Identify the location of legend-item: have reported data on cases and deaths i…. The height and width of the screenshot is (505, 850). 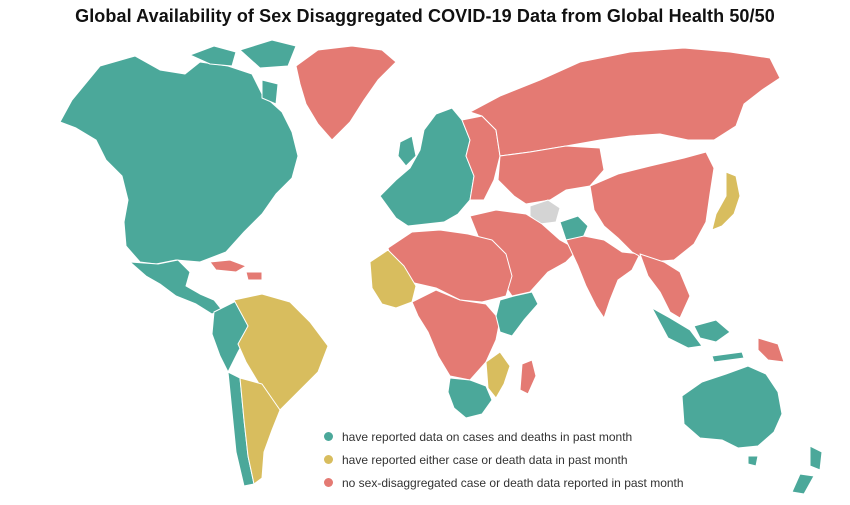
(504, 436).